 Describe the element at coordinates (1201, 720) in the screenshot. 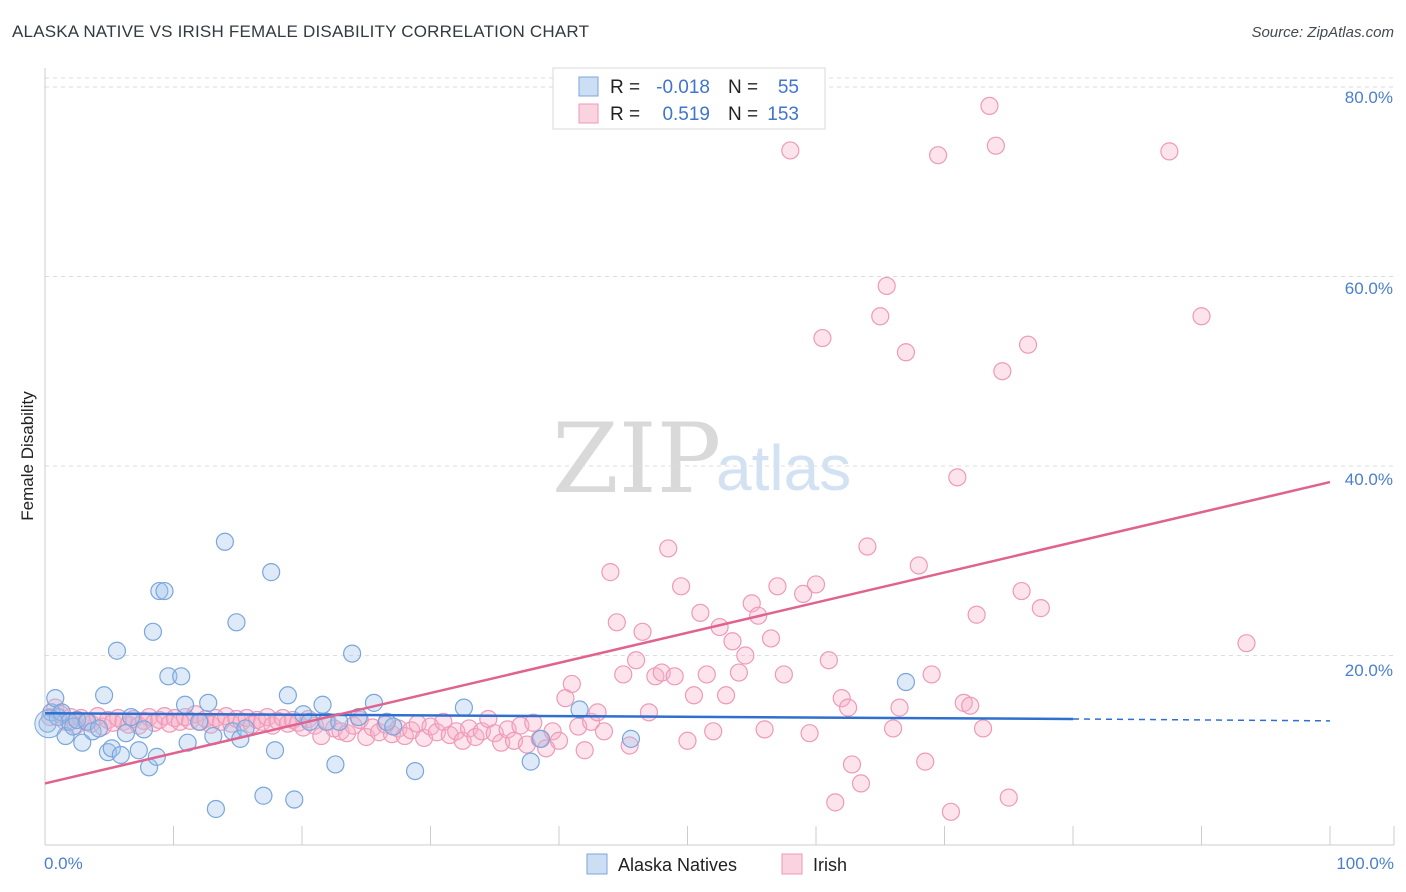

I see `alaska-natives-trend-extension` at that location.